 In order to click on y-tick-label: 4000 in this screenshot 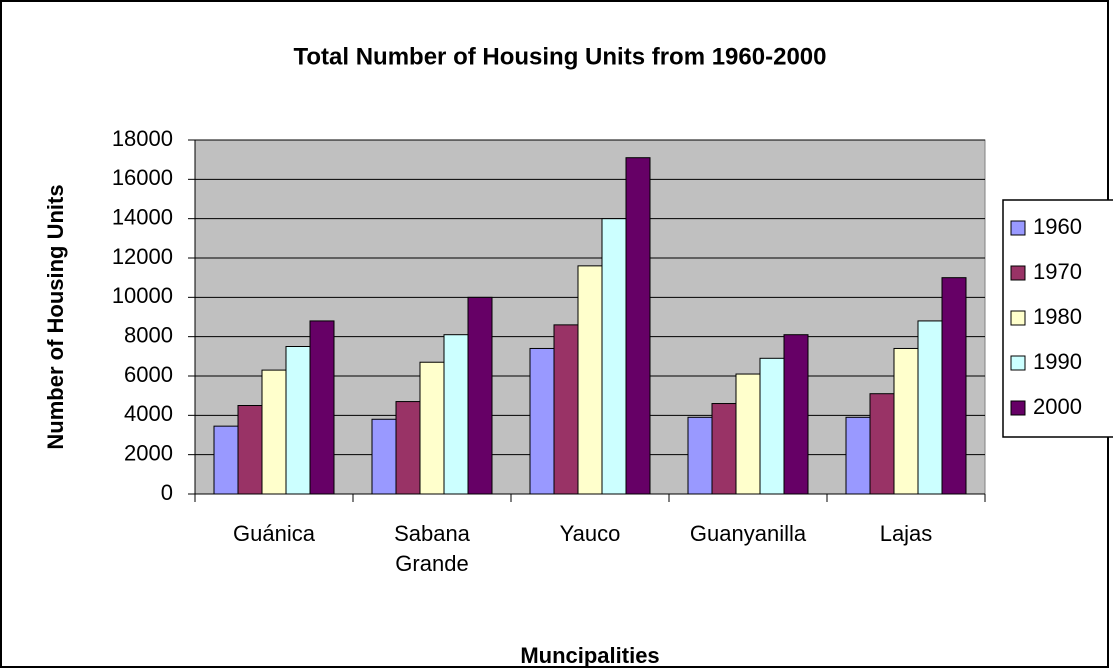, I will do `click(148, 413)`.